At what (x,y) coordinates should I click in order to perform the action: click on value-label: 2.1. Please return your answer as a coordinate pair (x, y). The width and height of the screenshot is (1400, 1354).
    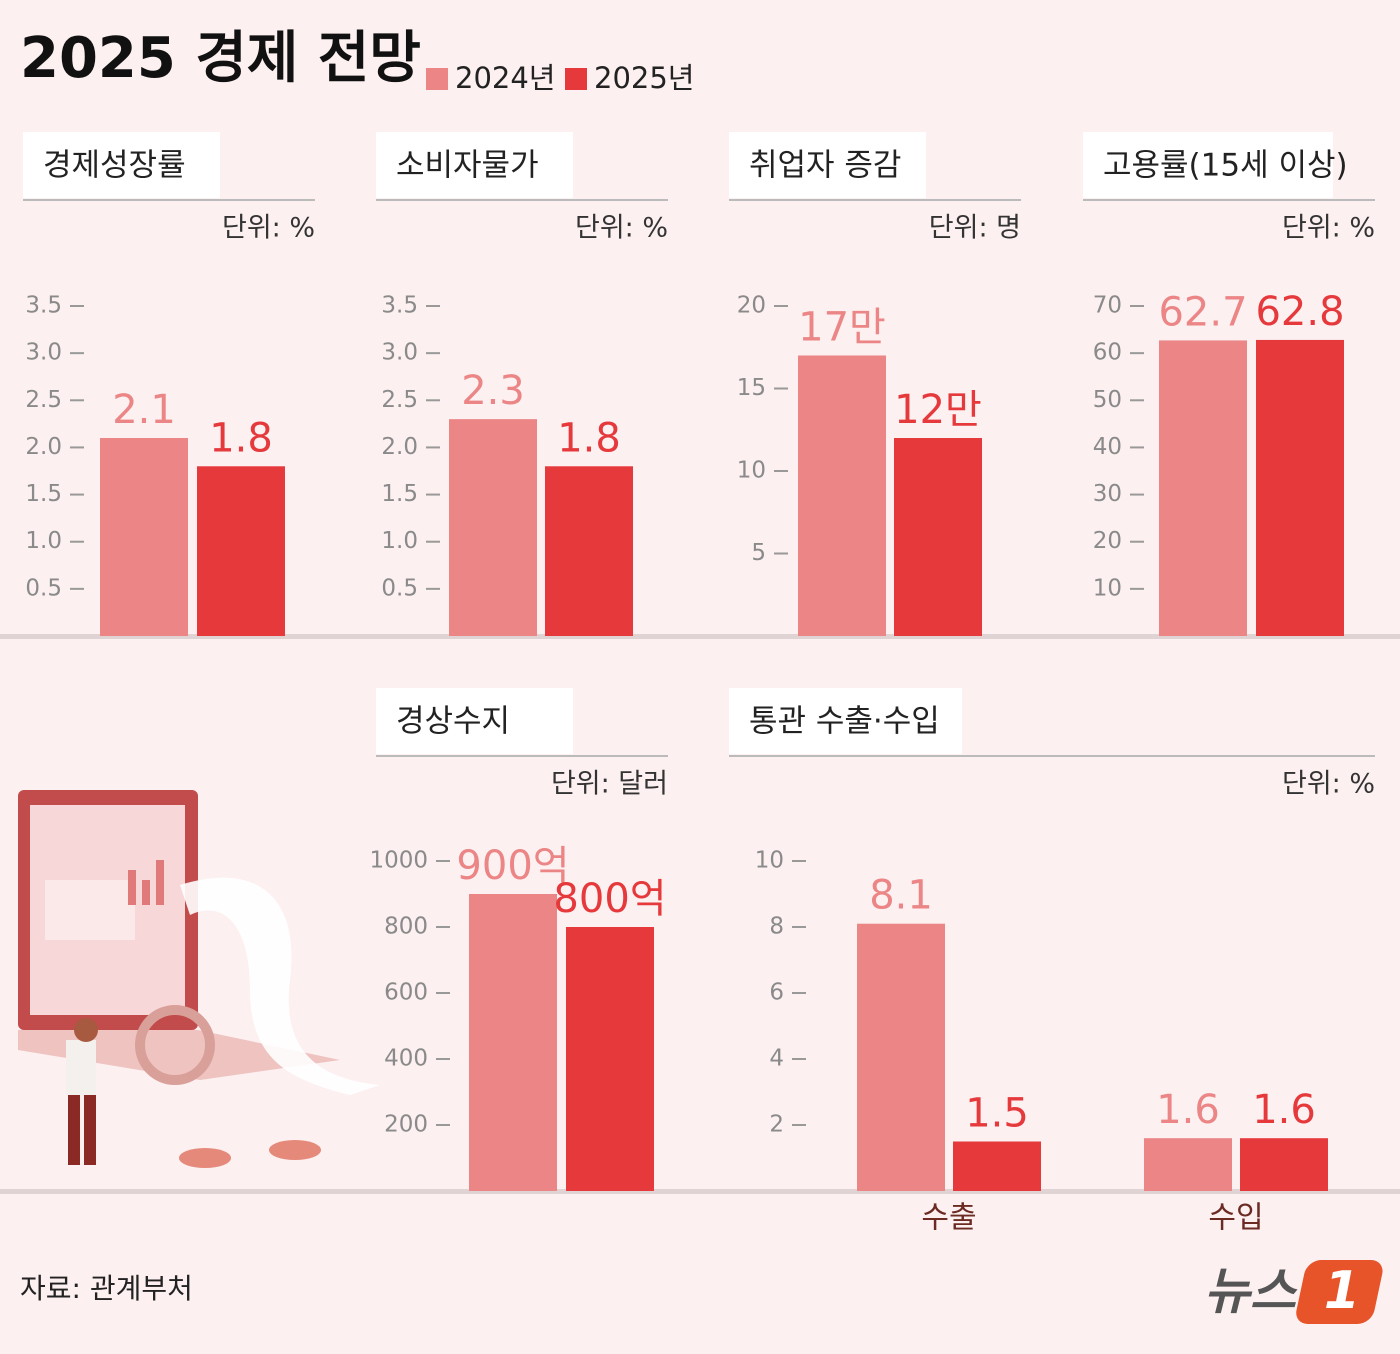
    Looking at the image, I should click on (144, 410).